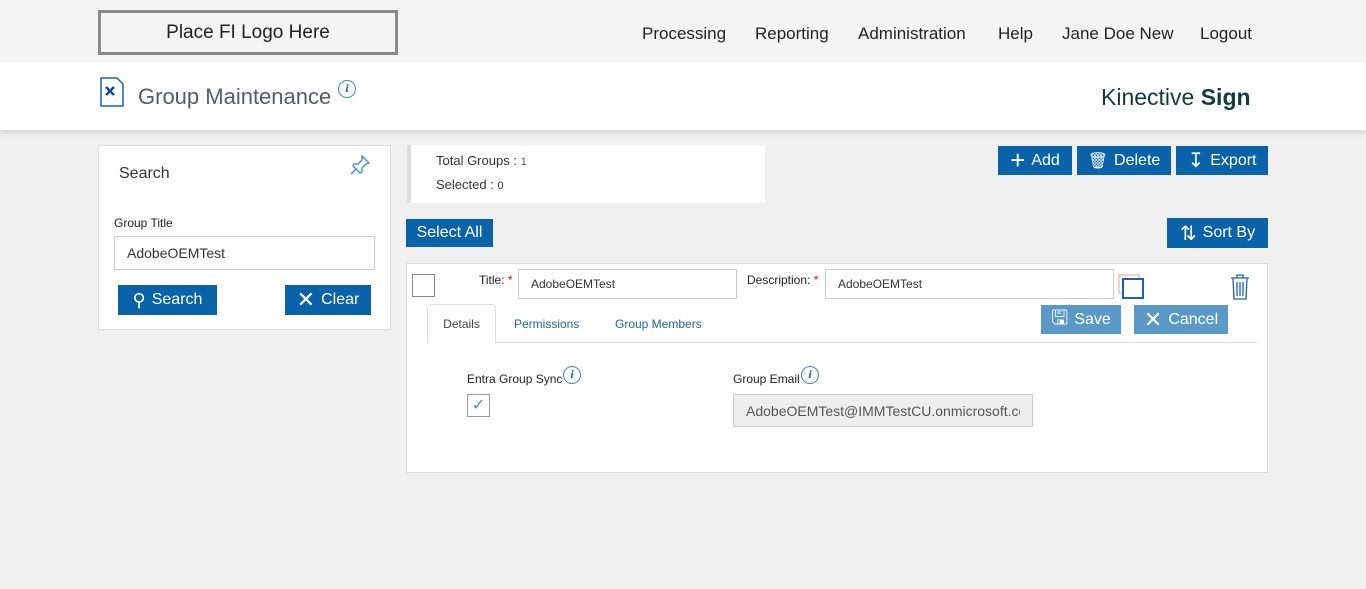 The width and height of the screenshot is (1366, 589). Describe the element at coordinates (496, 280) in the screenshot. I see `title-label: Title: *` at that location.